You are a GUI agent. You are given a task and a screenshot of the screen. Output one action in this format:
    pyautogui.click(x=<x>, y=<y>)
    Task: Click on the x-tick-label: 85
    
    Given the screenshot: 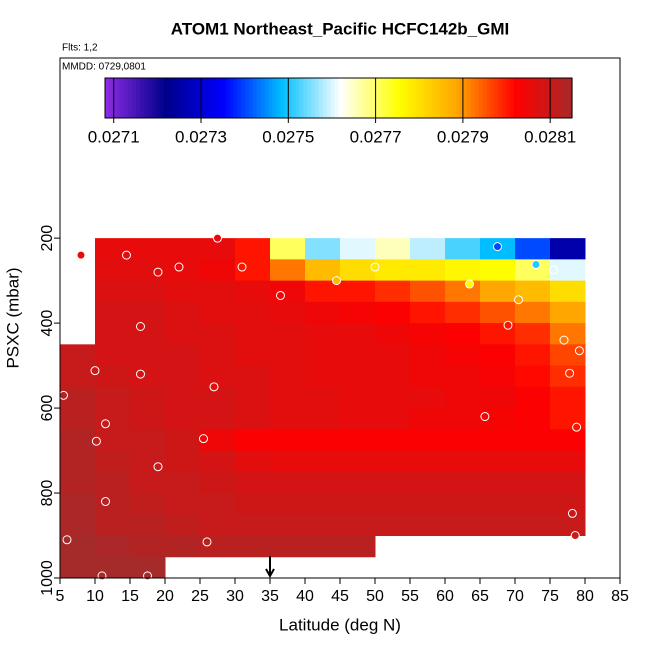 What is the action you would take?
    pyautogui.click(x=620, y=596)
    